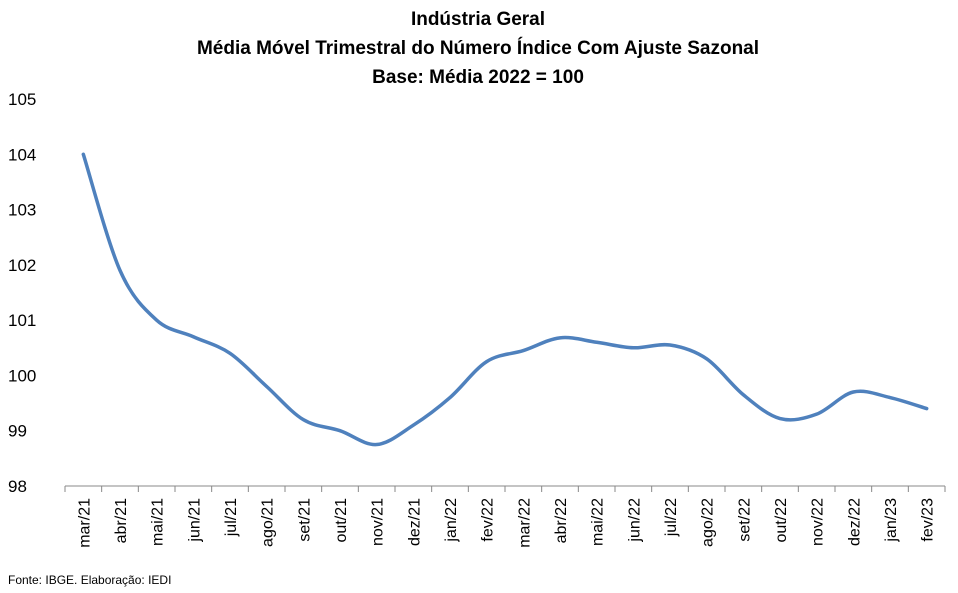  What do you see at coordinates (634, 520) in the screenshot?
I see `x-tick-label: jun/22` at bounding box center [634, 520].